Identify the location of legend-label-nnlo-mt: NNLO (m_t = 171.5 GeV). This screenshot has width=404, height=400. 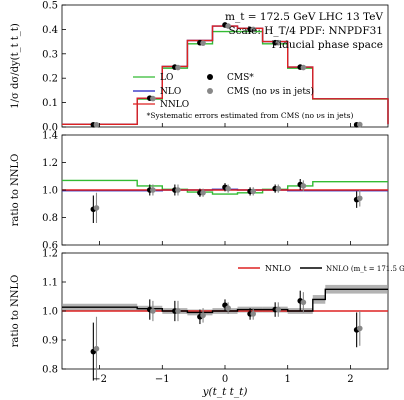
(365, 269).